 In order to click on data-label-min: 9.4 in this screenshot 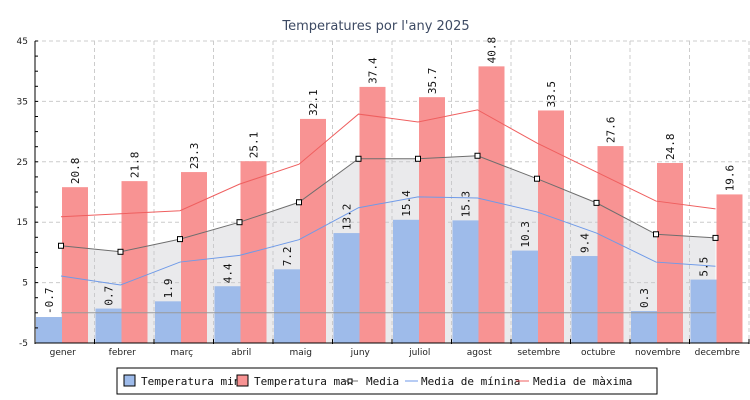, I will do `click(585, 243)`.